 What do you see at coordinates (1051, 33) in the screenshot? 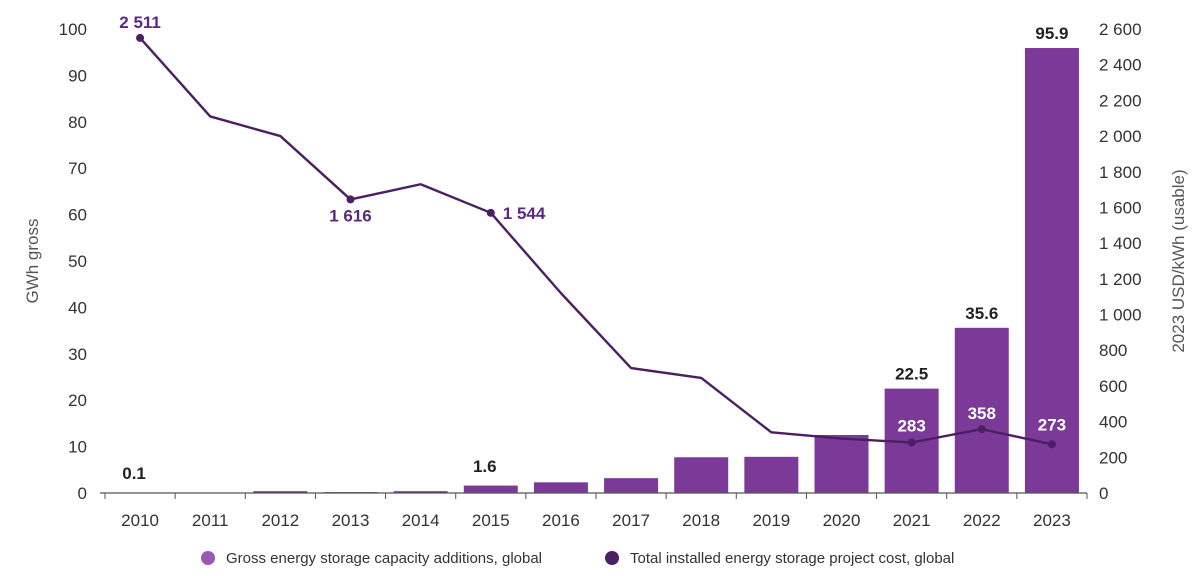
I see `bar-value-label: 95.9` at bounding box center [1051, 33].